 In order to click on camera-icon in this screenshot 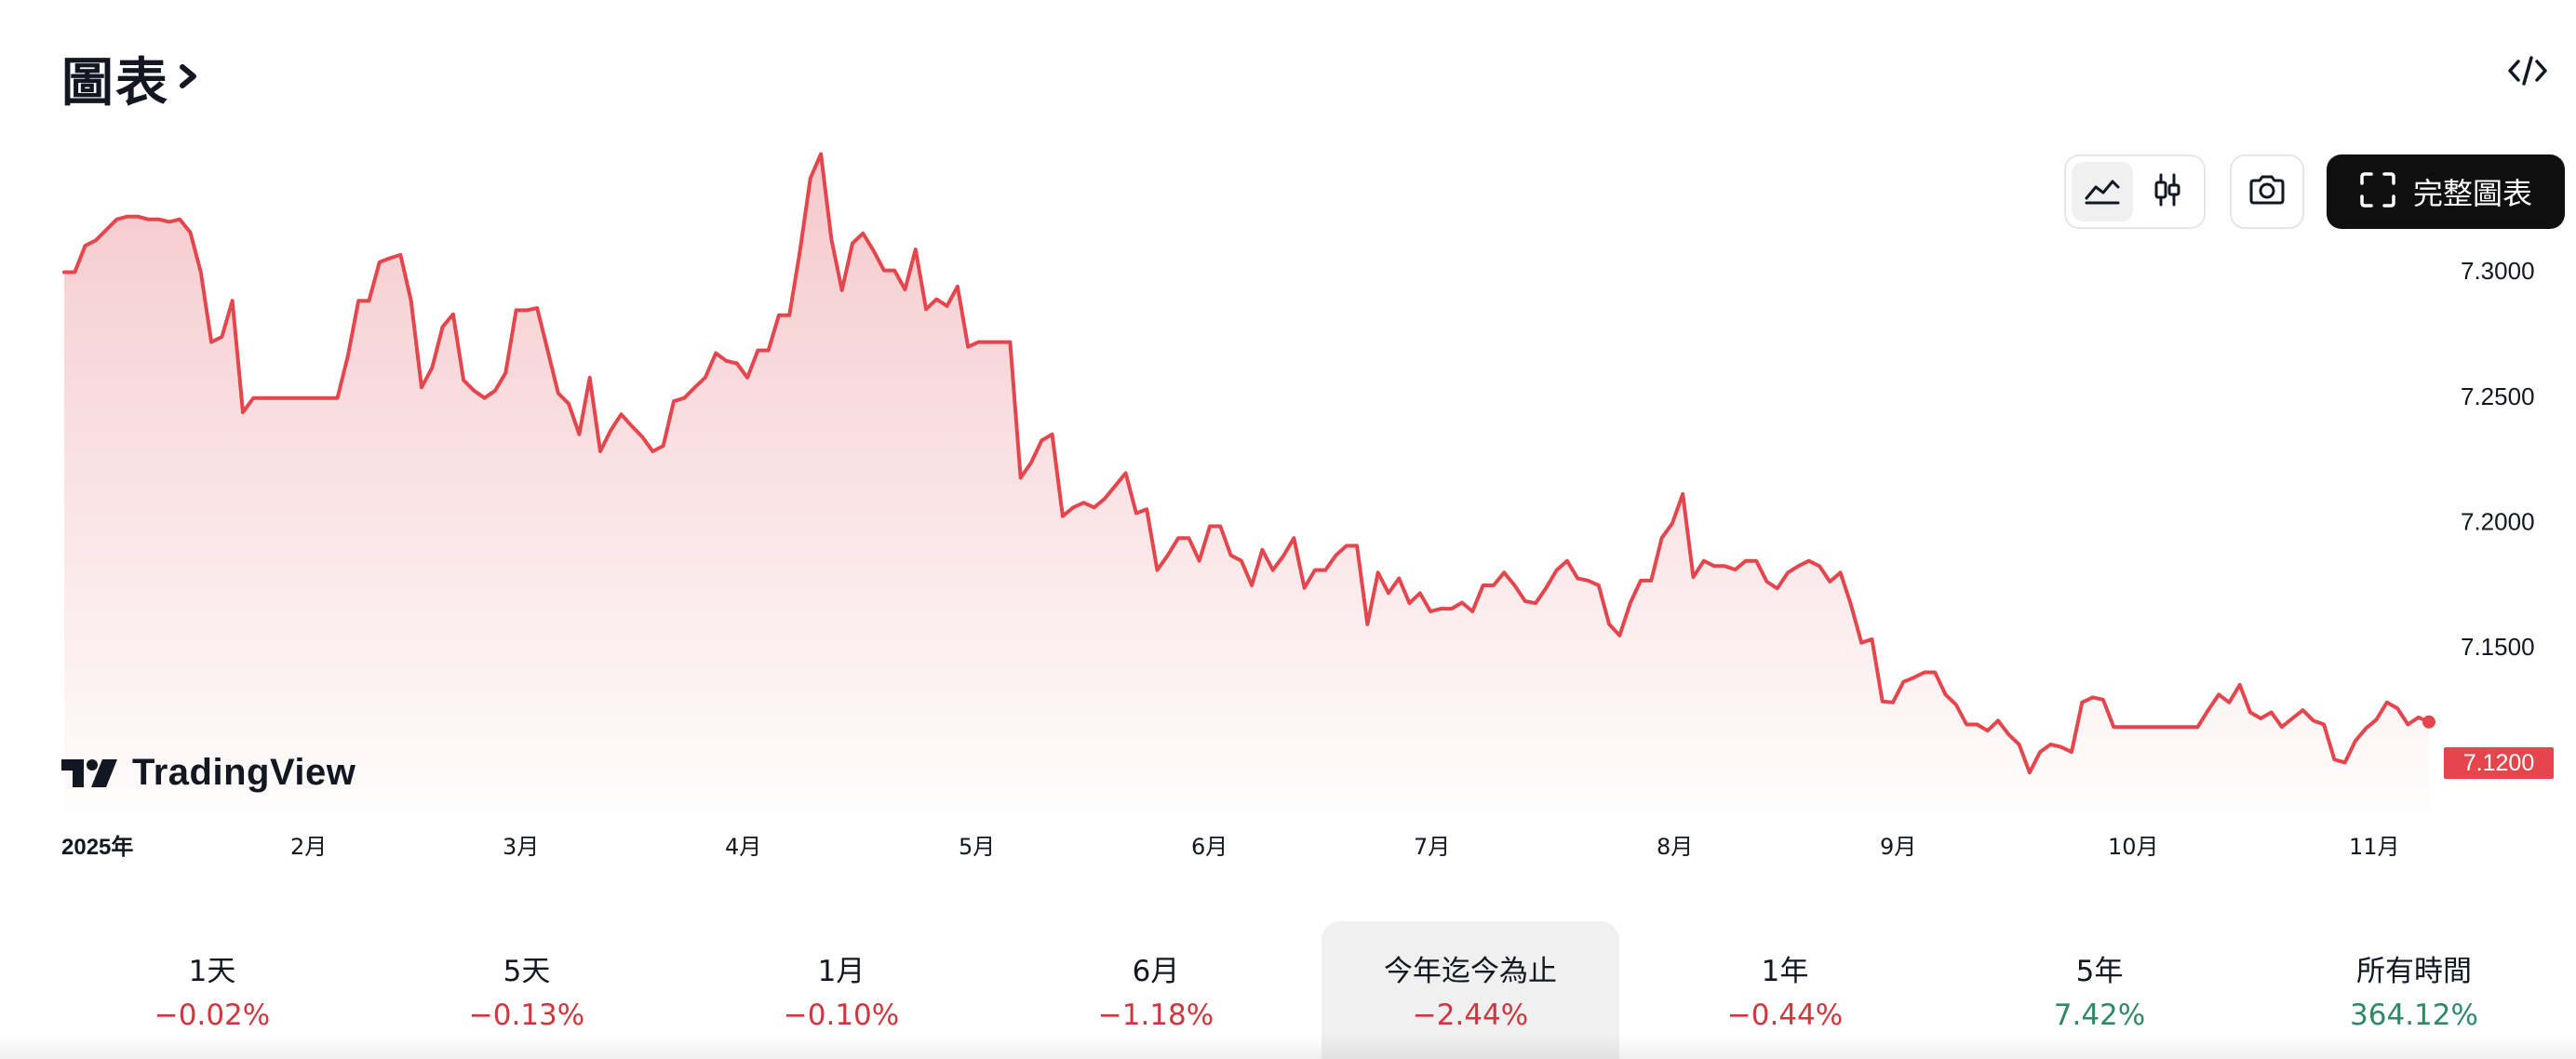, I will do `click(2267, 192)`.